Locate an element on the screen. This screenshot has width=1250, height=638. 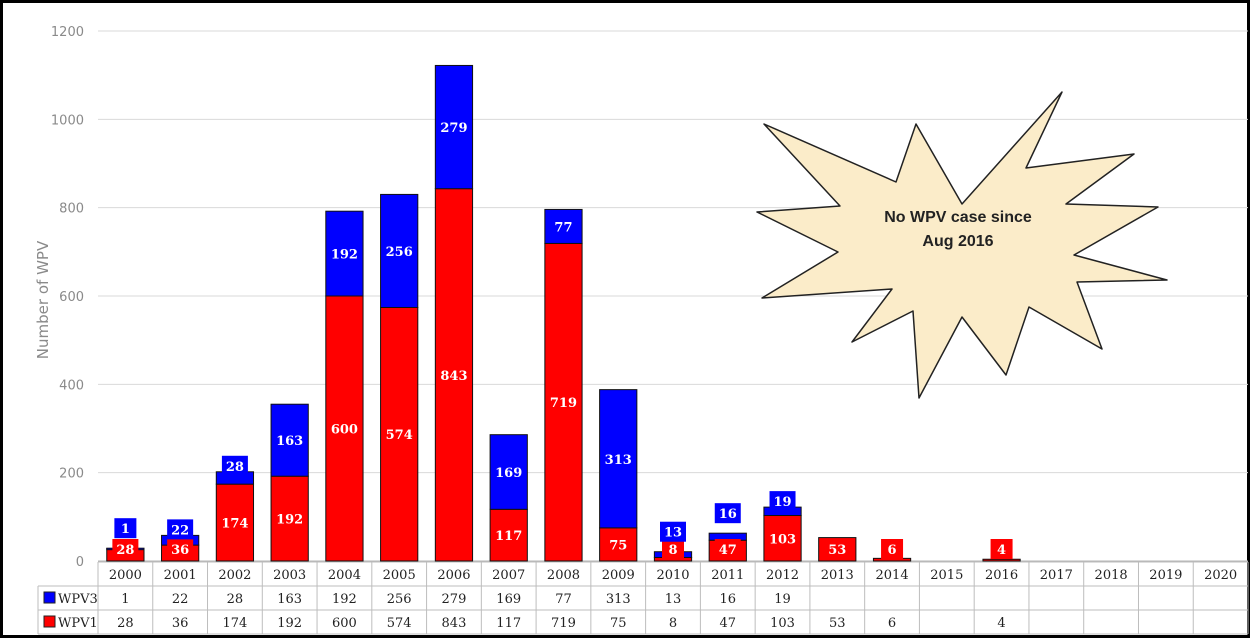
wpv3-value-label: 22 is located at coordinates (180, 530).